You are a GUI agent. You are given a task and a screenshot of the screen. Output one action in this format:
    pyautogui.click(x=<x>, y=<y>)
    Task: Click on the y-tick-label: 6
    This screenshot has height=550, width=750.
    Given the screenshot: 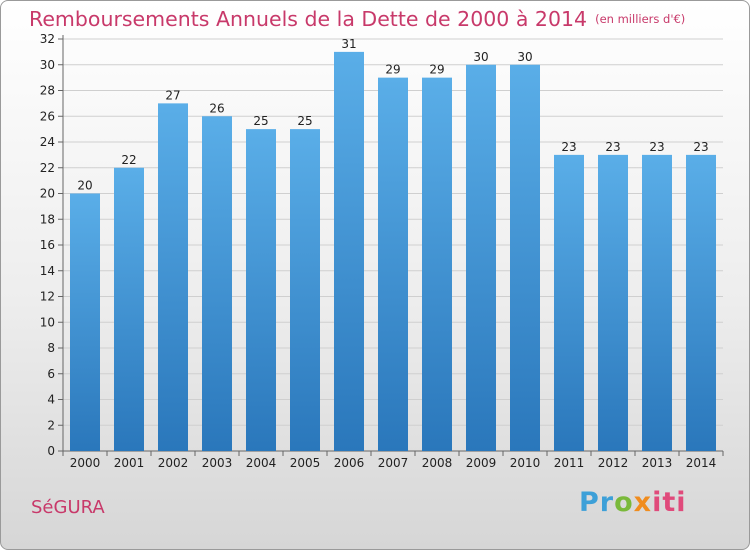 What is the action you would take?
    pyautogui.click(x=51, y=374)
    